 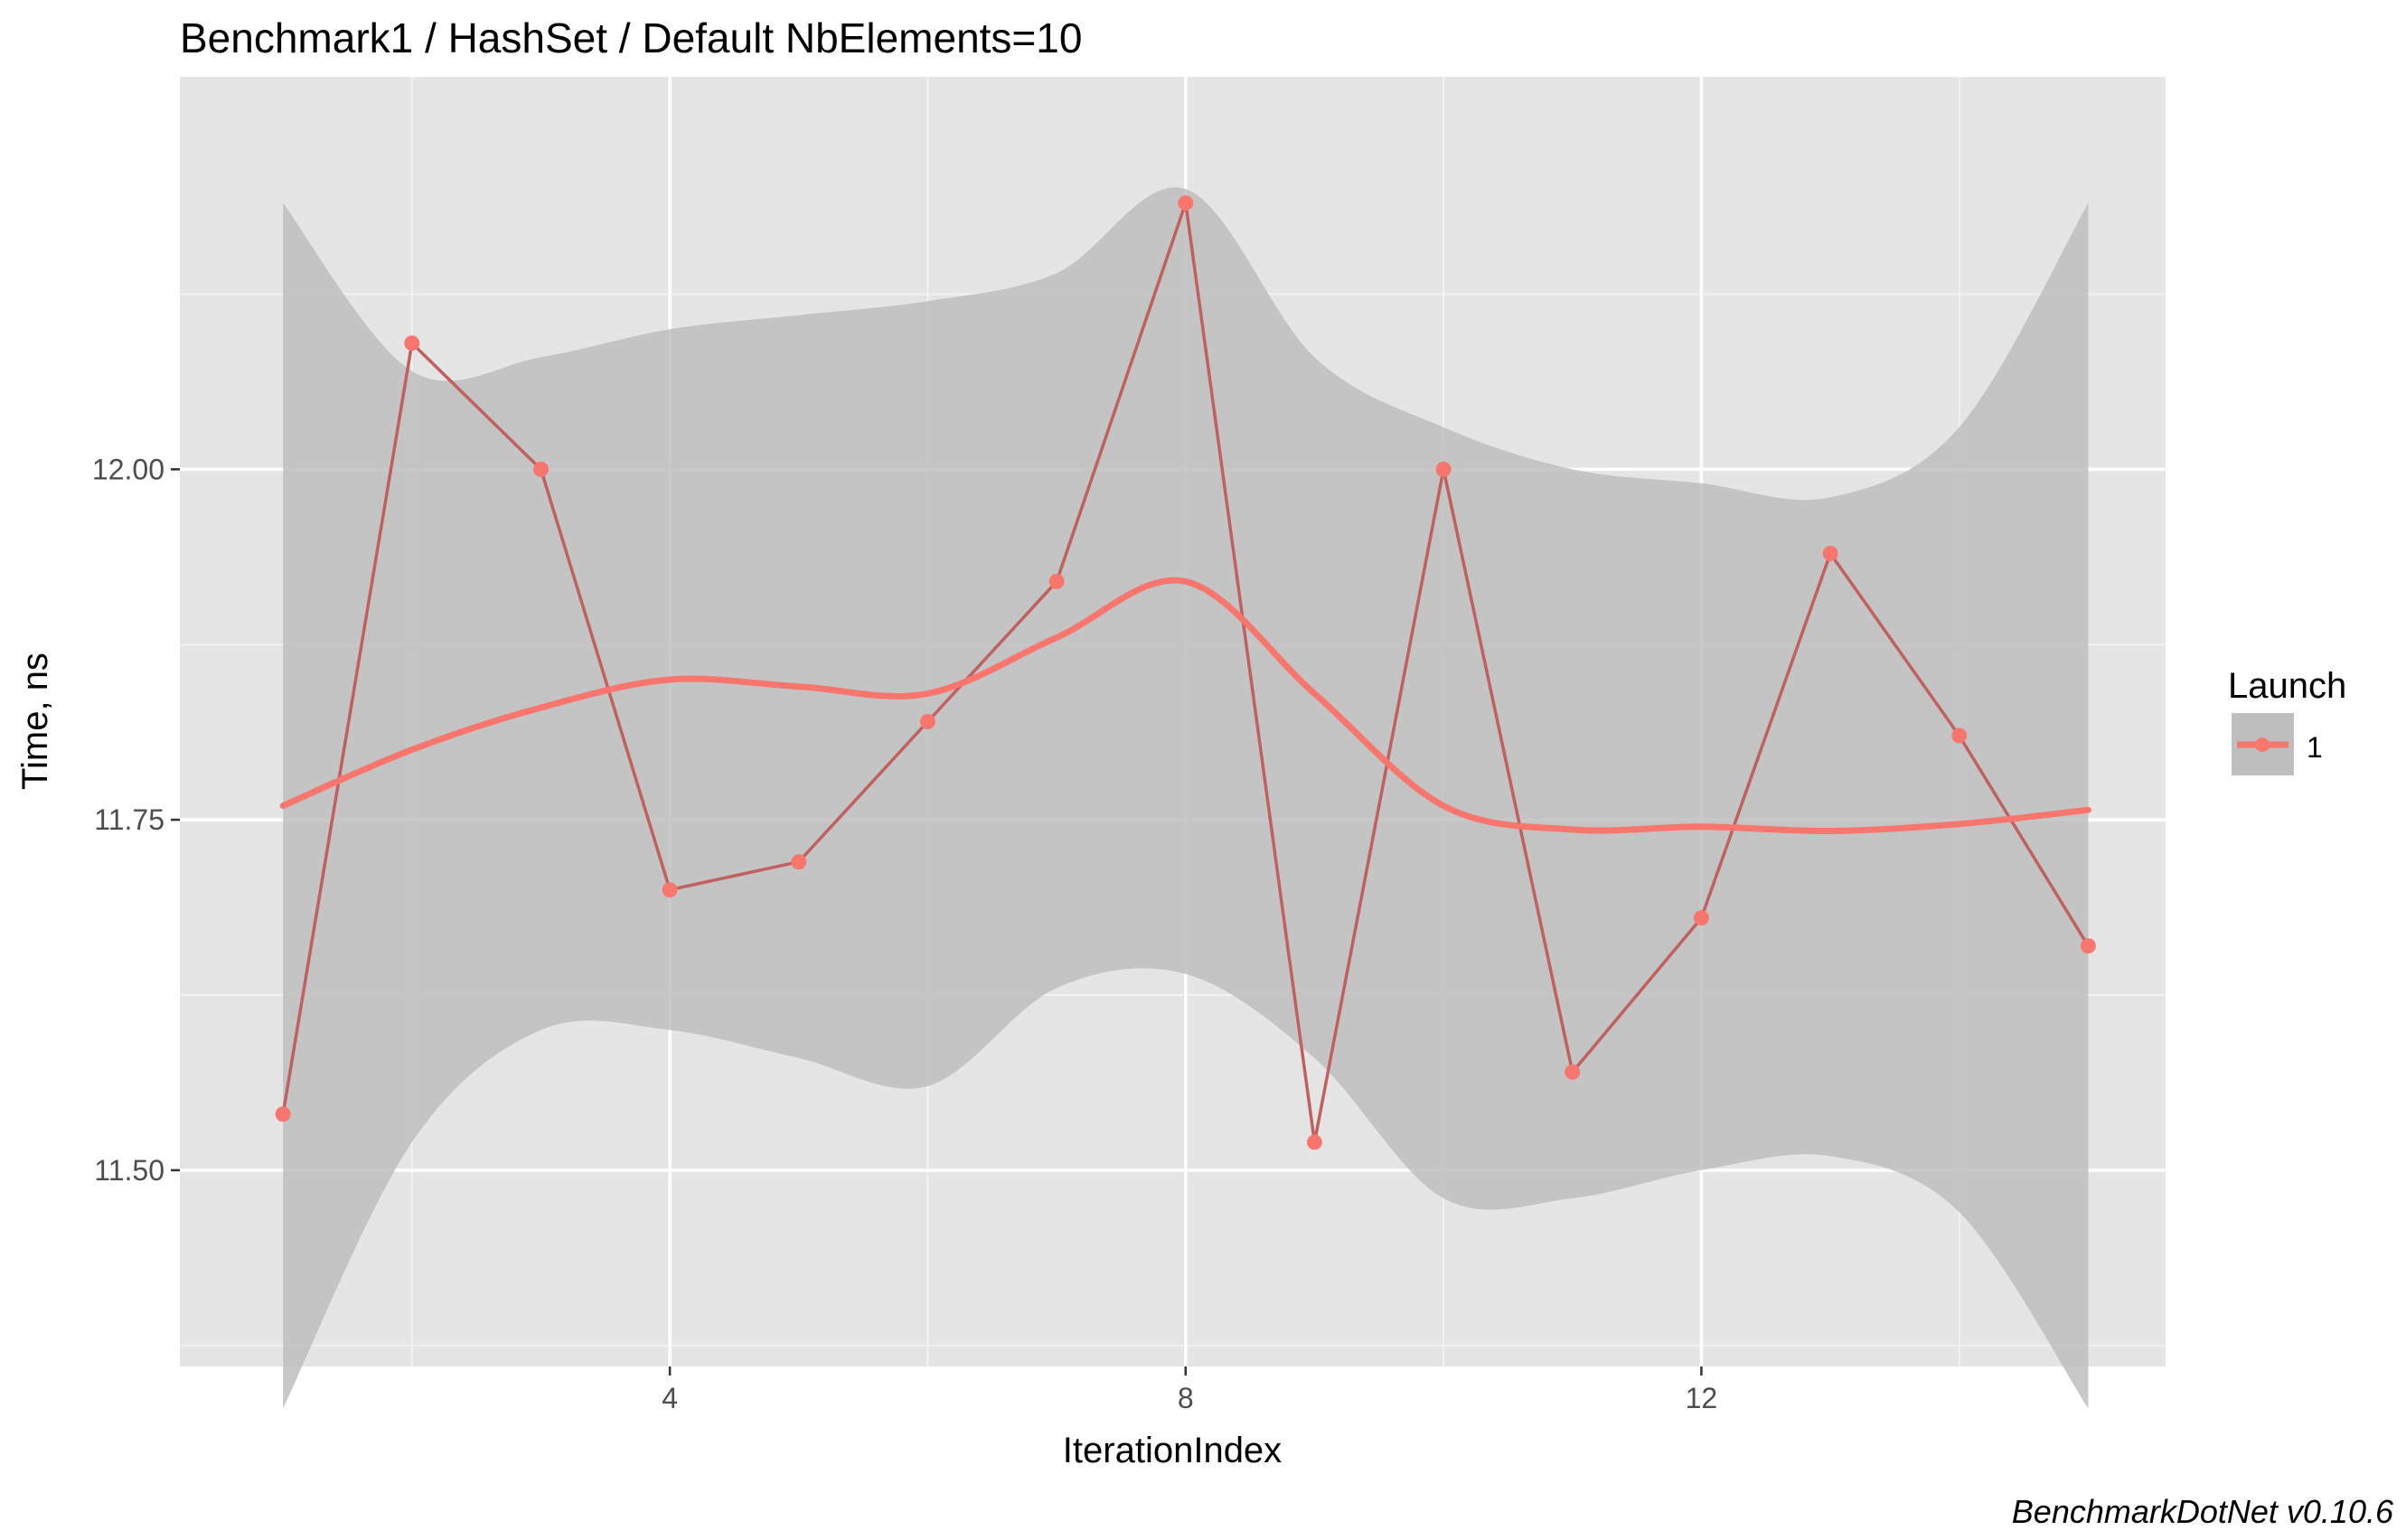 What do you see at coordinates (1172, 1450) in the screenshot?
I see `x-axis-label: IterationIndex` at bounding box center [1172, 1450].